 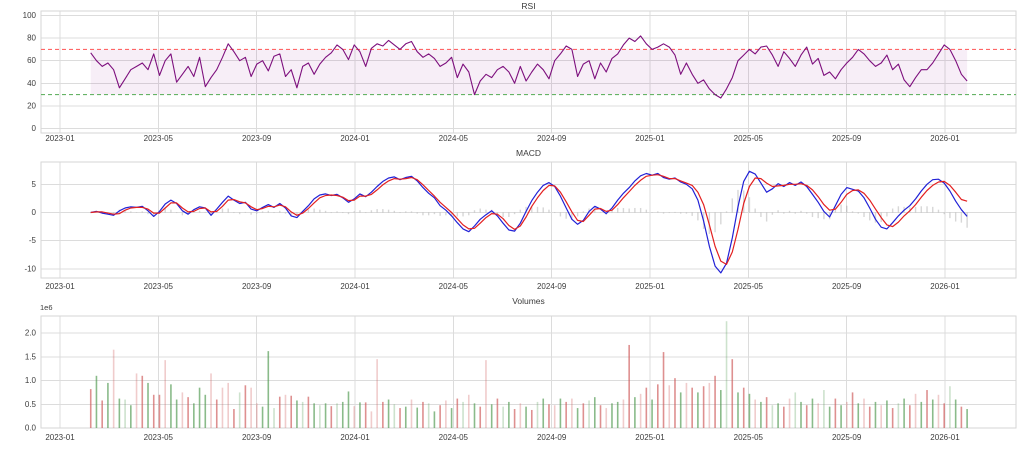 What do you see at coordinates (31, 380) in the screenshot?
I see `svg-text: 1.0` at bounding box center [31, 380].